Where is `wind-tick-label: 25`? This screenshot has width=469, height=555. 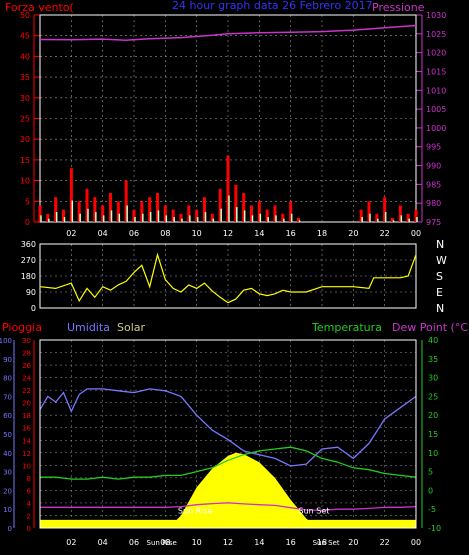 wind-tick-label: 25 is located at coordinates (25, 119).